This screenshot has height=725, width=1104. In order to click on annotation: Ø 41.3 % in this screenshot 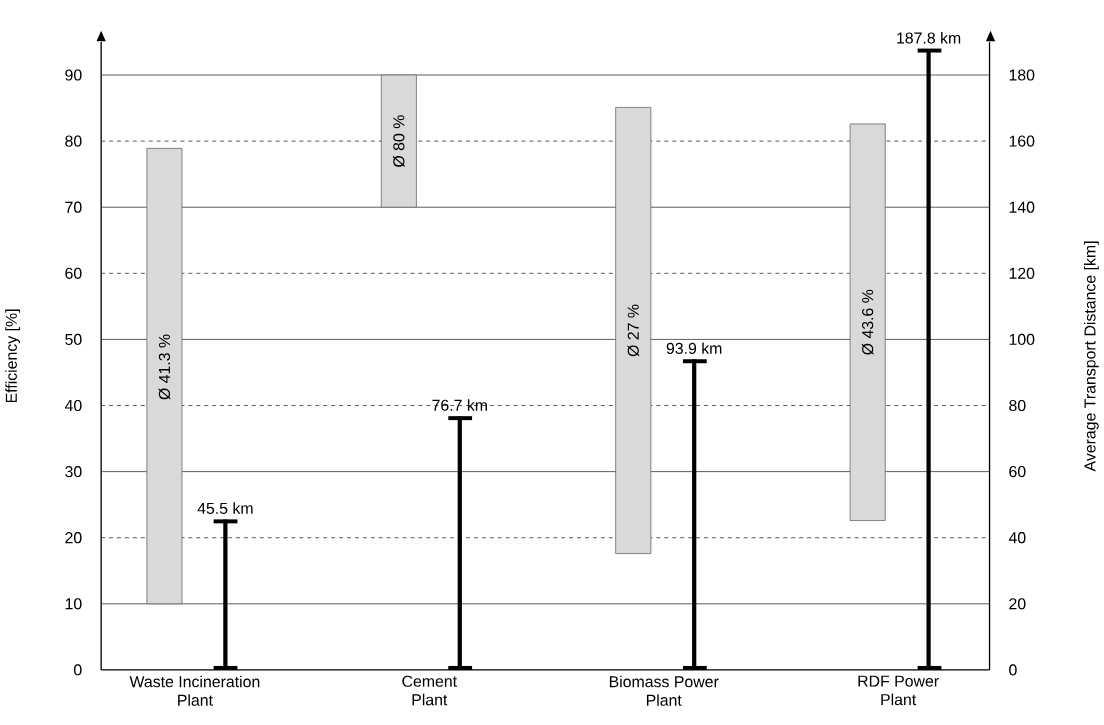, I will do `click(164, 367)`.